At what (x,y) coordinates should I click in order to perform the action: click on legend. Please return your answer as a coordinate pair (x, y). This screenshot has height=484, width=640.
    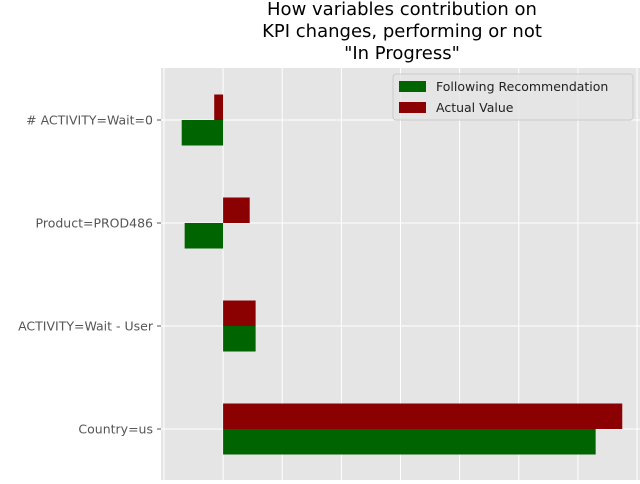
    Looking at the image, I should click on (513, 97).